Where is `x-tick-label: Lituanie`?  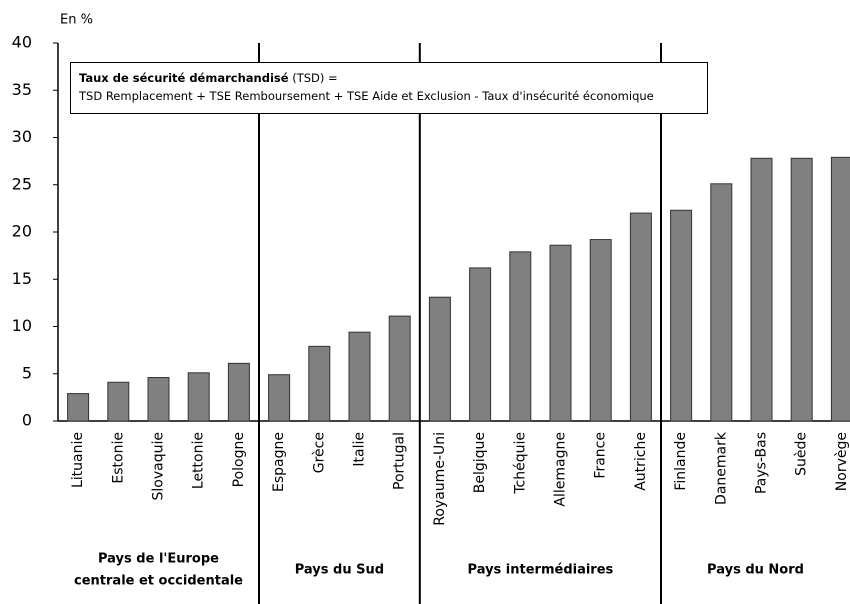 x-tick-label: Lituanie is located at coordinates (78, 460).